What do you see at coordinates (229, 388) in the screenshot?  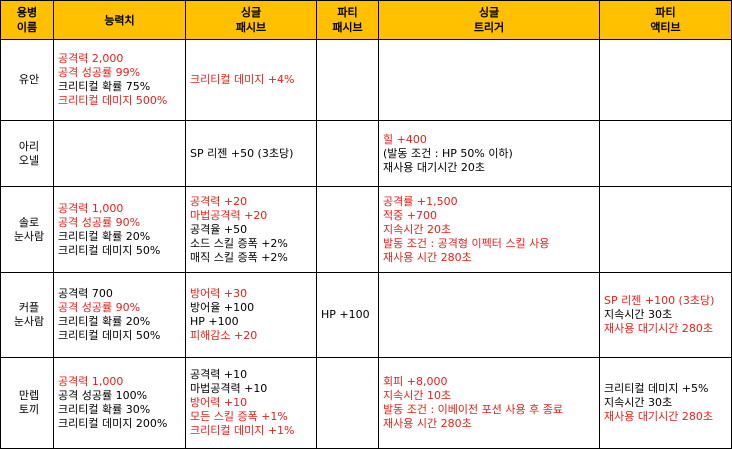 I see `effect-line: 마법공격력 +10` at bounding box center [229, 388].